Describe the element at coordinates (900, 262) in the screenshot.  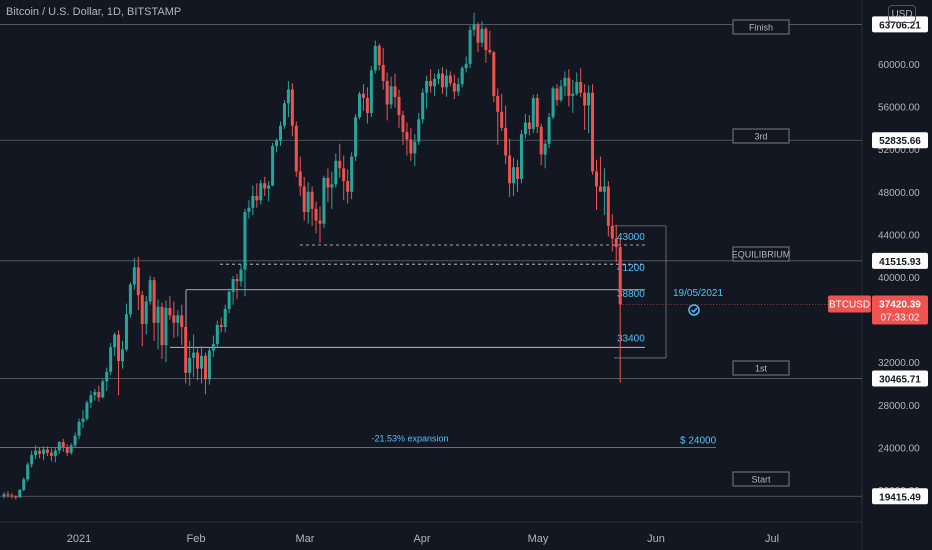
I see `level-price-label: 41515.93` at that location.